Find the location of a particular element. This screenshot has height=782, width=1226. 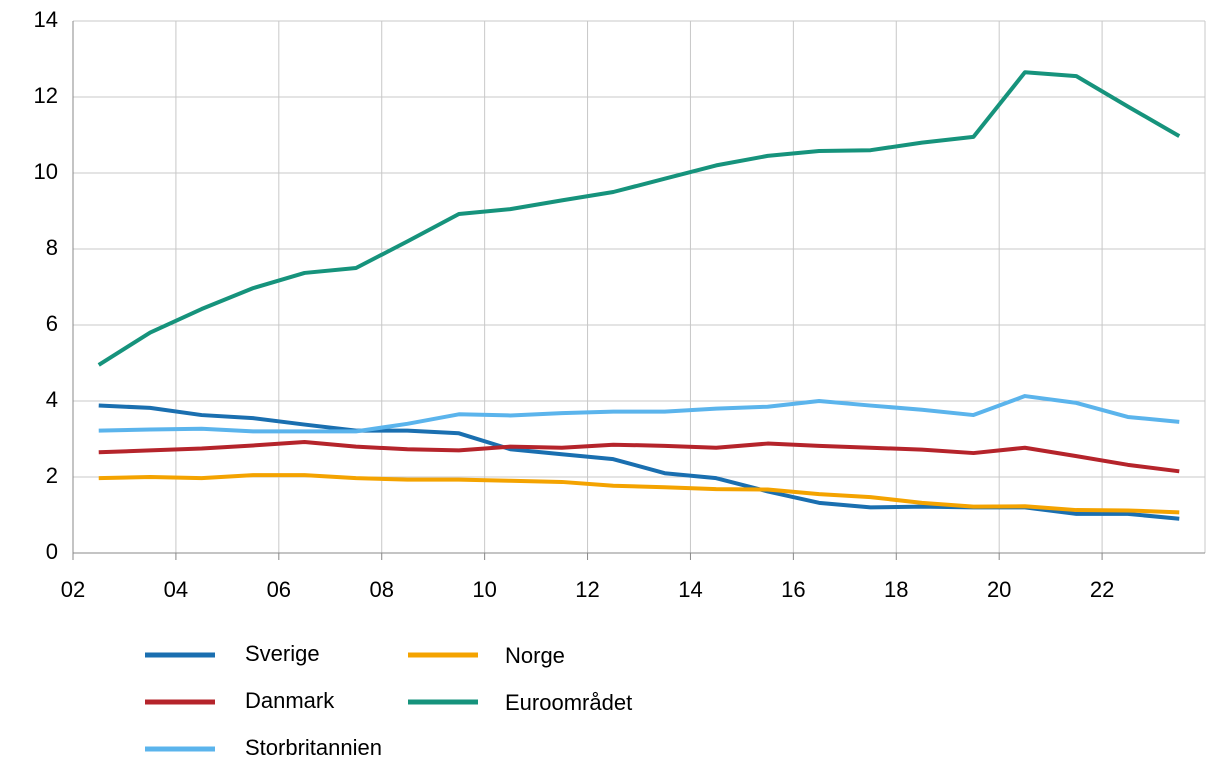

x-tick-label: 12 is located at coordinates (587, 589).